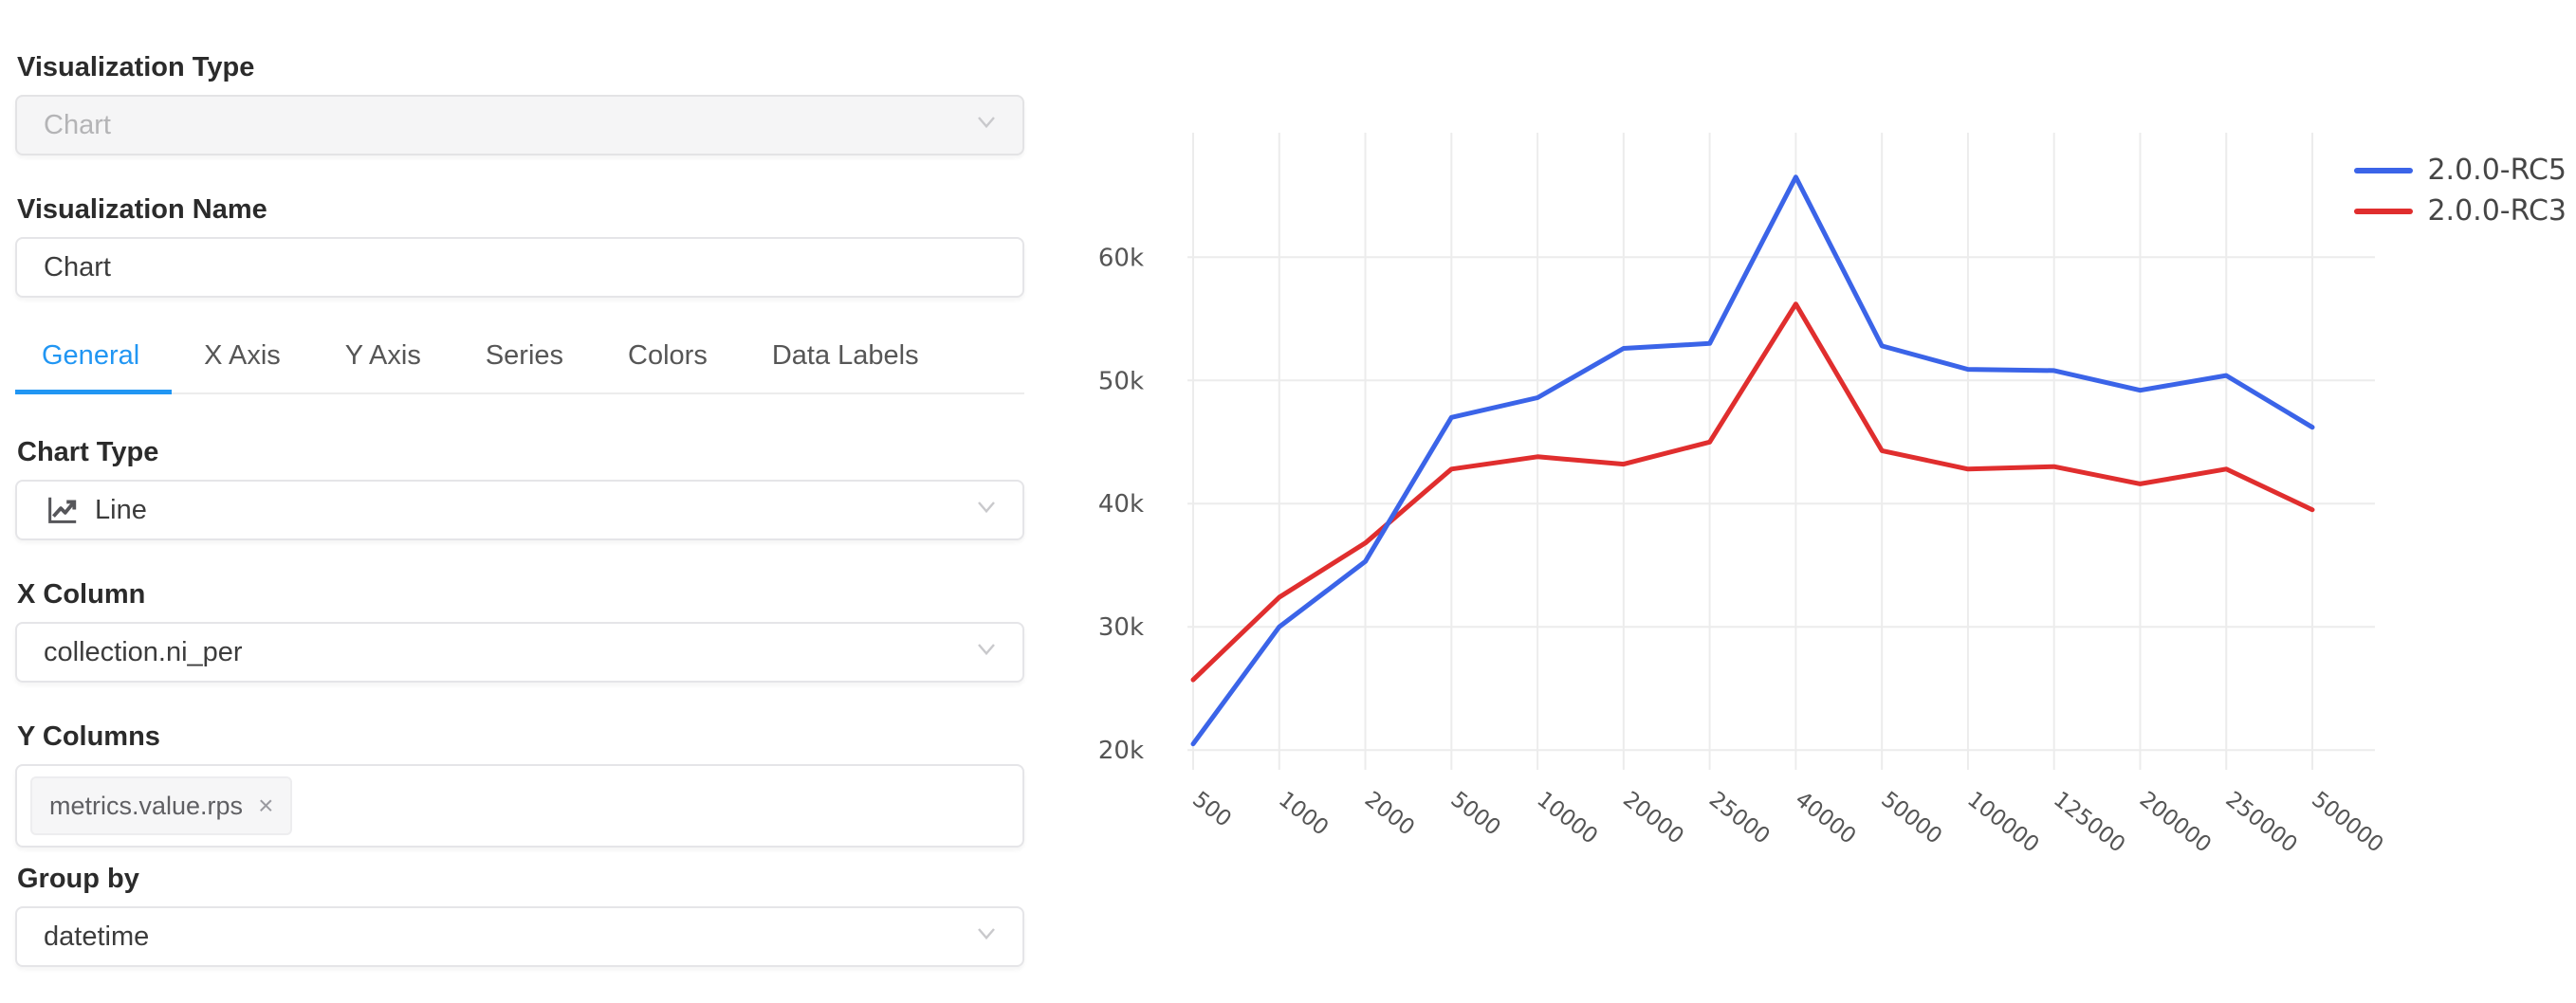  What do you see at coordinates (519, 806) in the screenshot?
I see `y-columns-multiselect: metrics.value.rps ×` at bounding box center [519, 806].